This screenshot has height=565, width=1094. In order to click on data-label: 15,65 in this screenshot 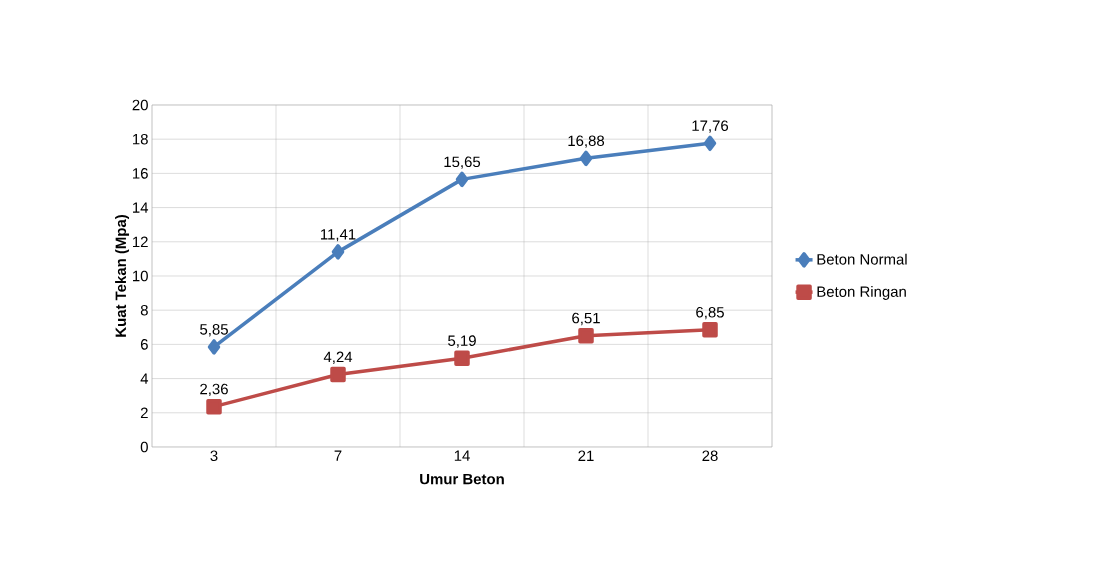, I will do `click(462, 162)`.